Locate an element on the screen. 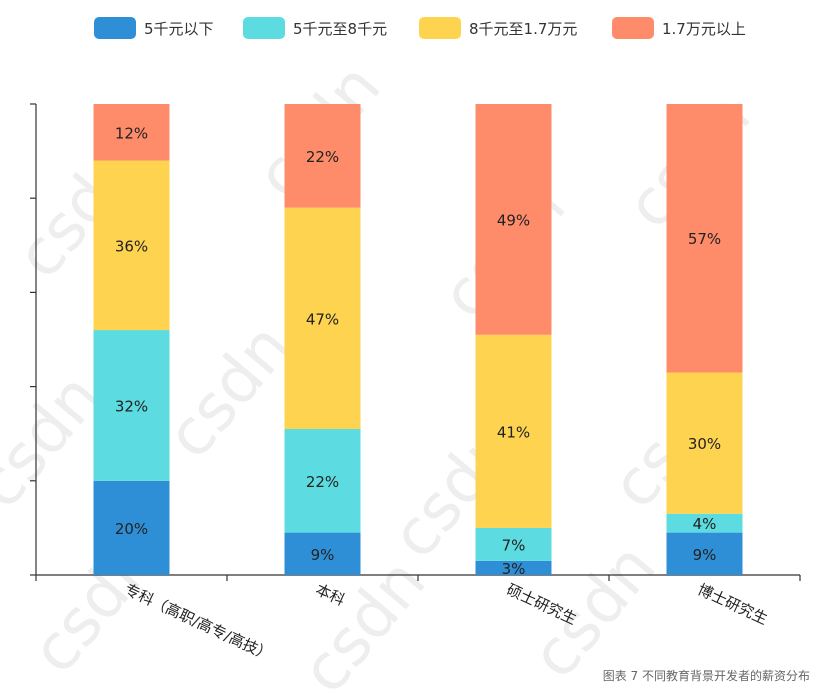  figure-caption: 图表 7 不同教育背景开发者的薪资分布 is located at coordinates (706, 675).